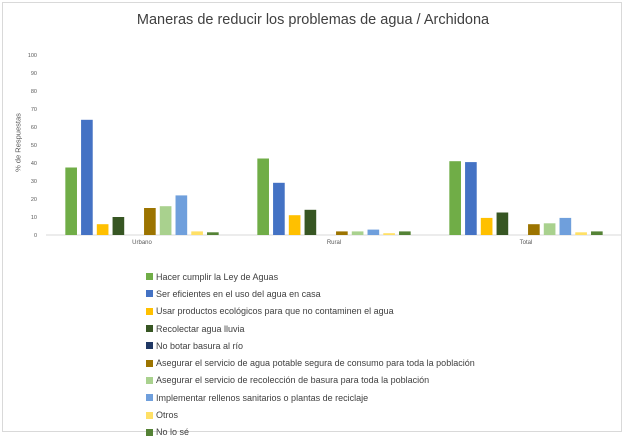 The height and width of the screenshot is (441, 626). Describe the element at coordinates (173, 432) in the screenshot. I see `legend-label: No lo sé` at that location.